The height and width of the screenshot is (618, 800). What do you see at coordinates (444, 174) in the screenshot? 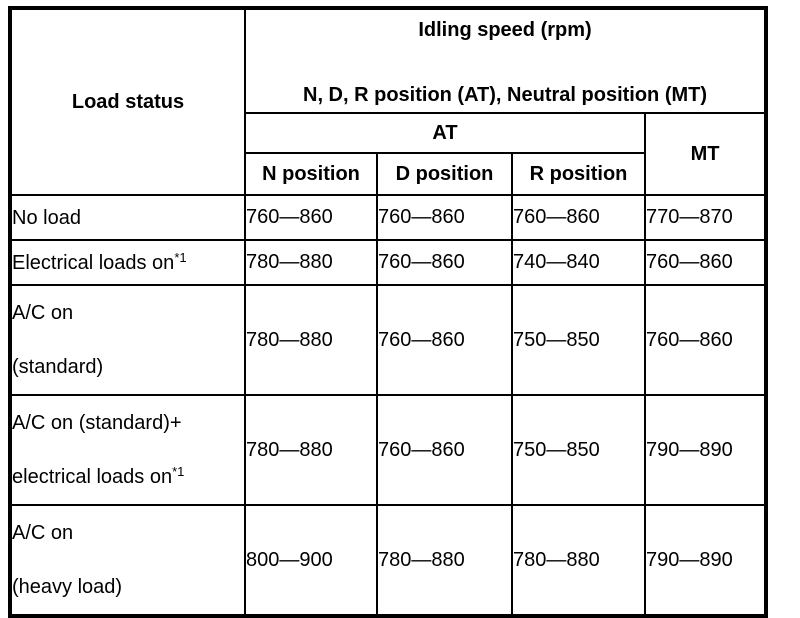
I see `d-position-header: D position` at bounding box center [444, 174].